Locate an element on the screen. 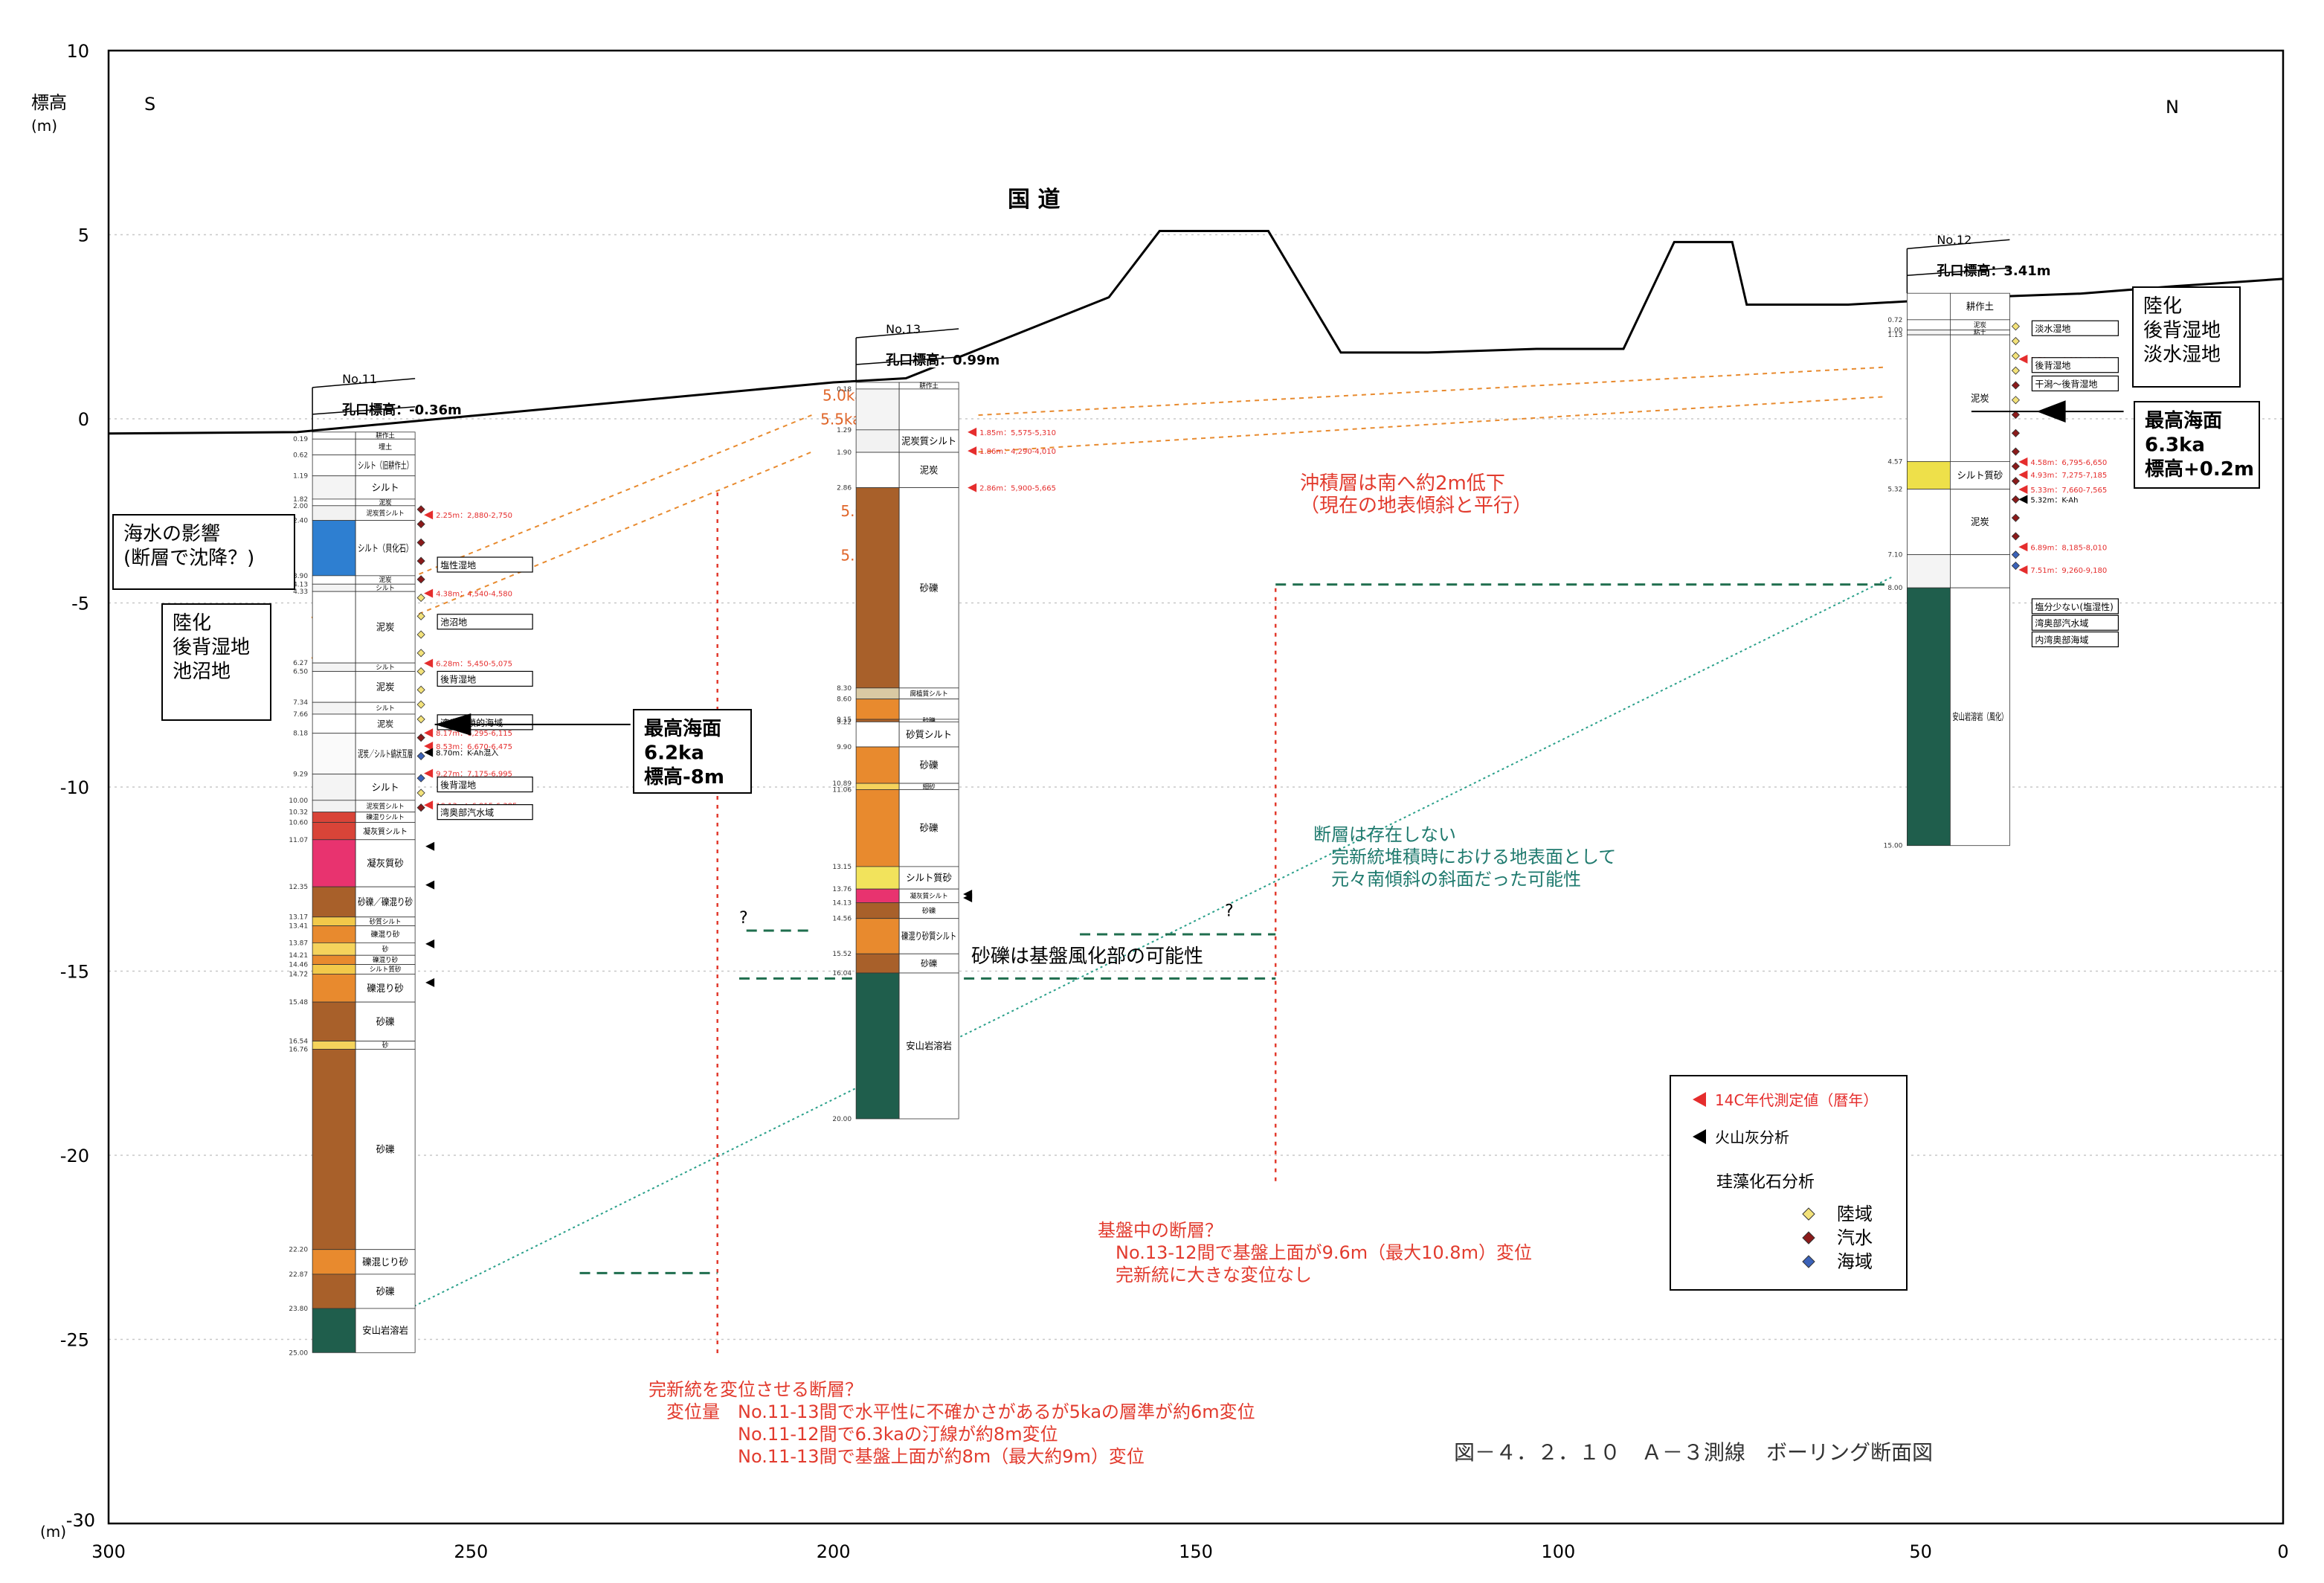 This screenshot has width=2324, height=1583. date-label: 7.51m：9,260-9,180 is located at coordinates (2068, 571).